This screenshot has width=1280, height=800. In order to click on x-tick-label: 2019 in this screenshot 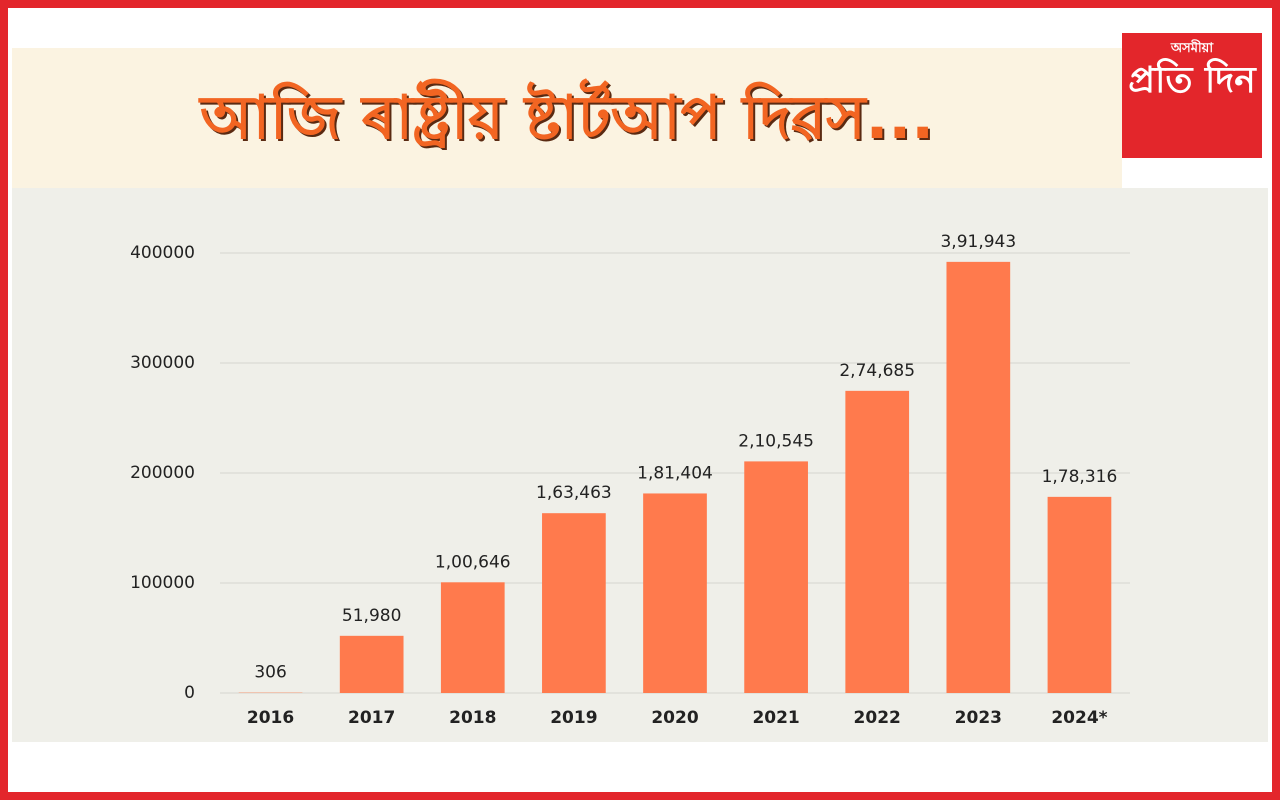, I will do `click(573, 718)`.